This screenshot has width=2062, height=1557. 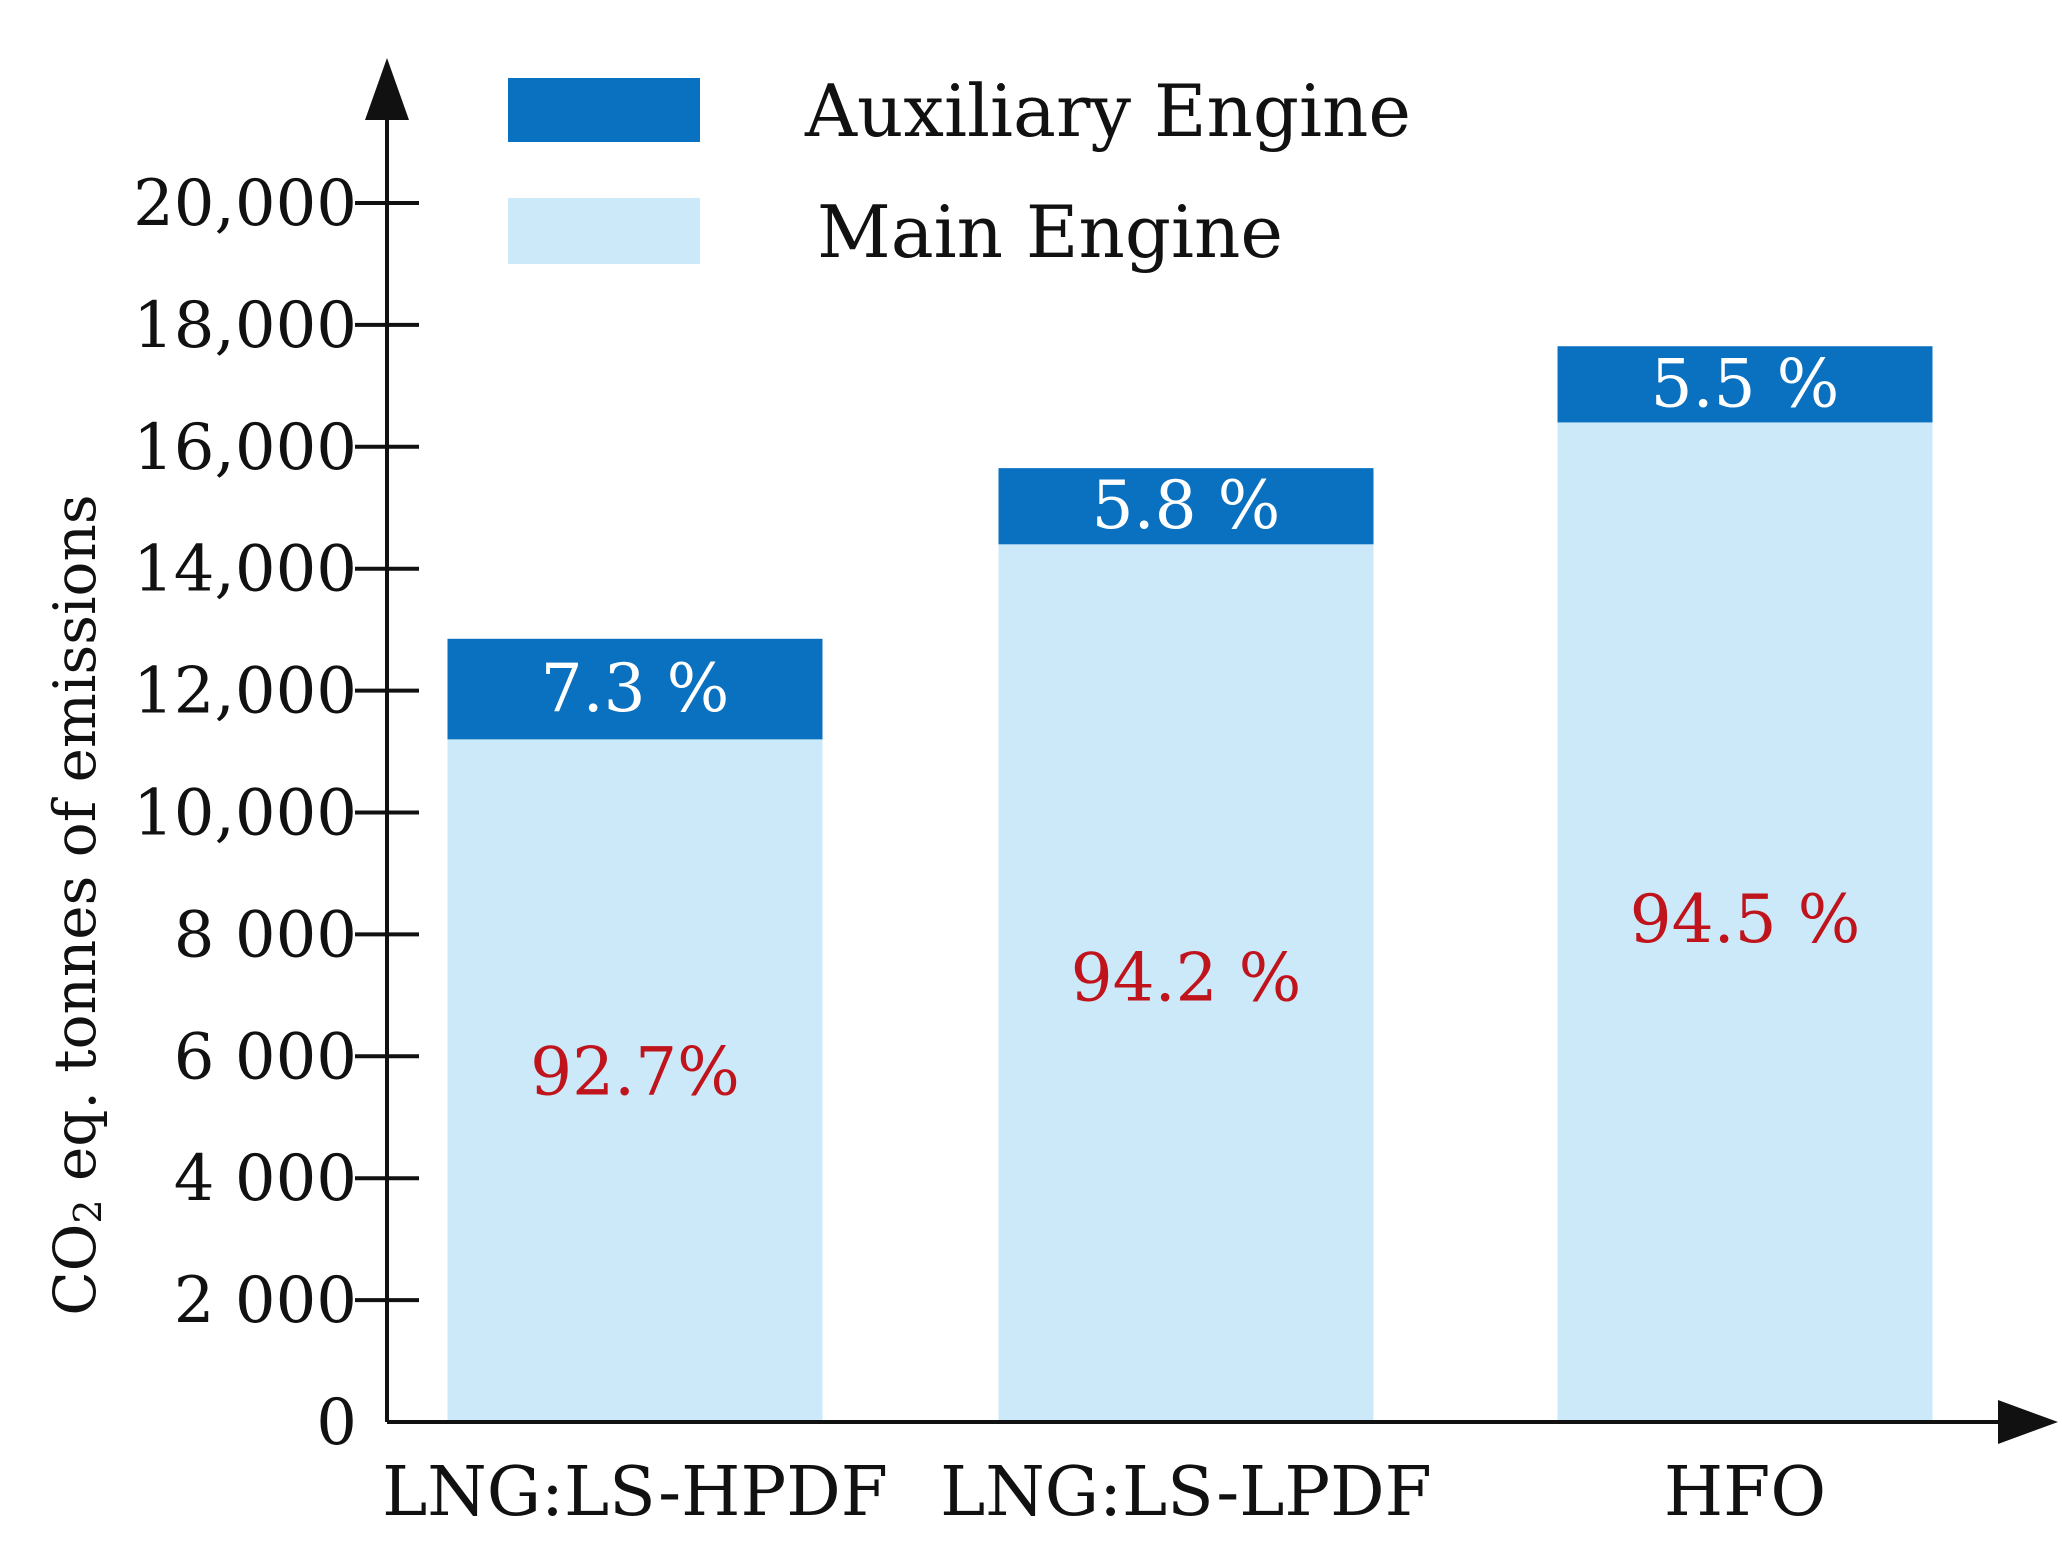 I want to click on x-tick-label-1: LNG:LS-LPDF, so click(x=1186, y=1492).